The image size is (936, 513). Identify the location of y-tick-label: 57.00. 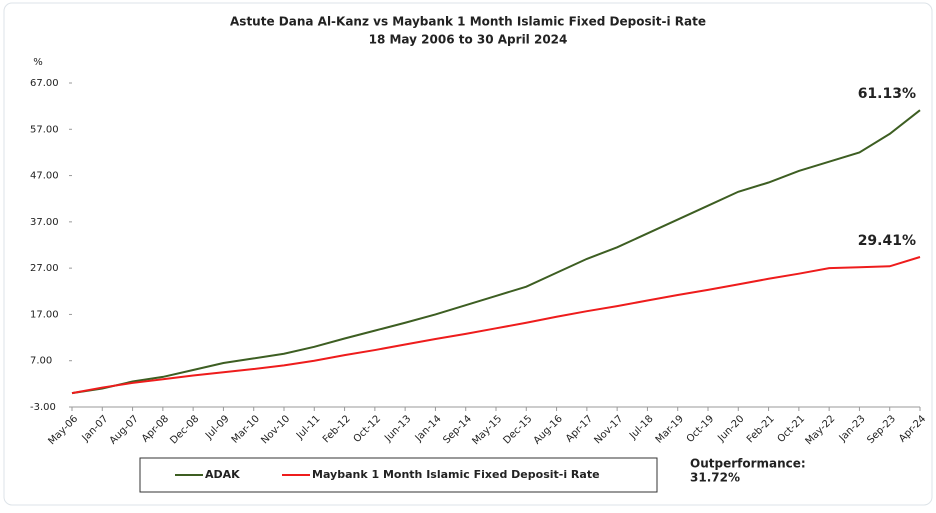
(44, 129).